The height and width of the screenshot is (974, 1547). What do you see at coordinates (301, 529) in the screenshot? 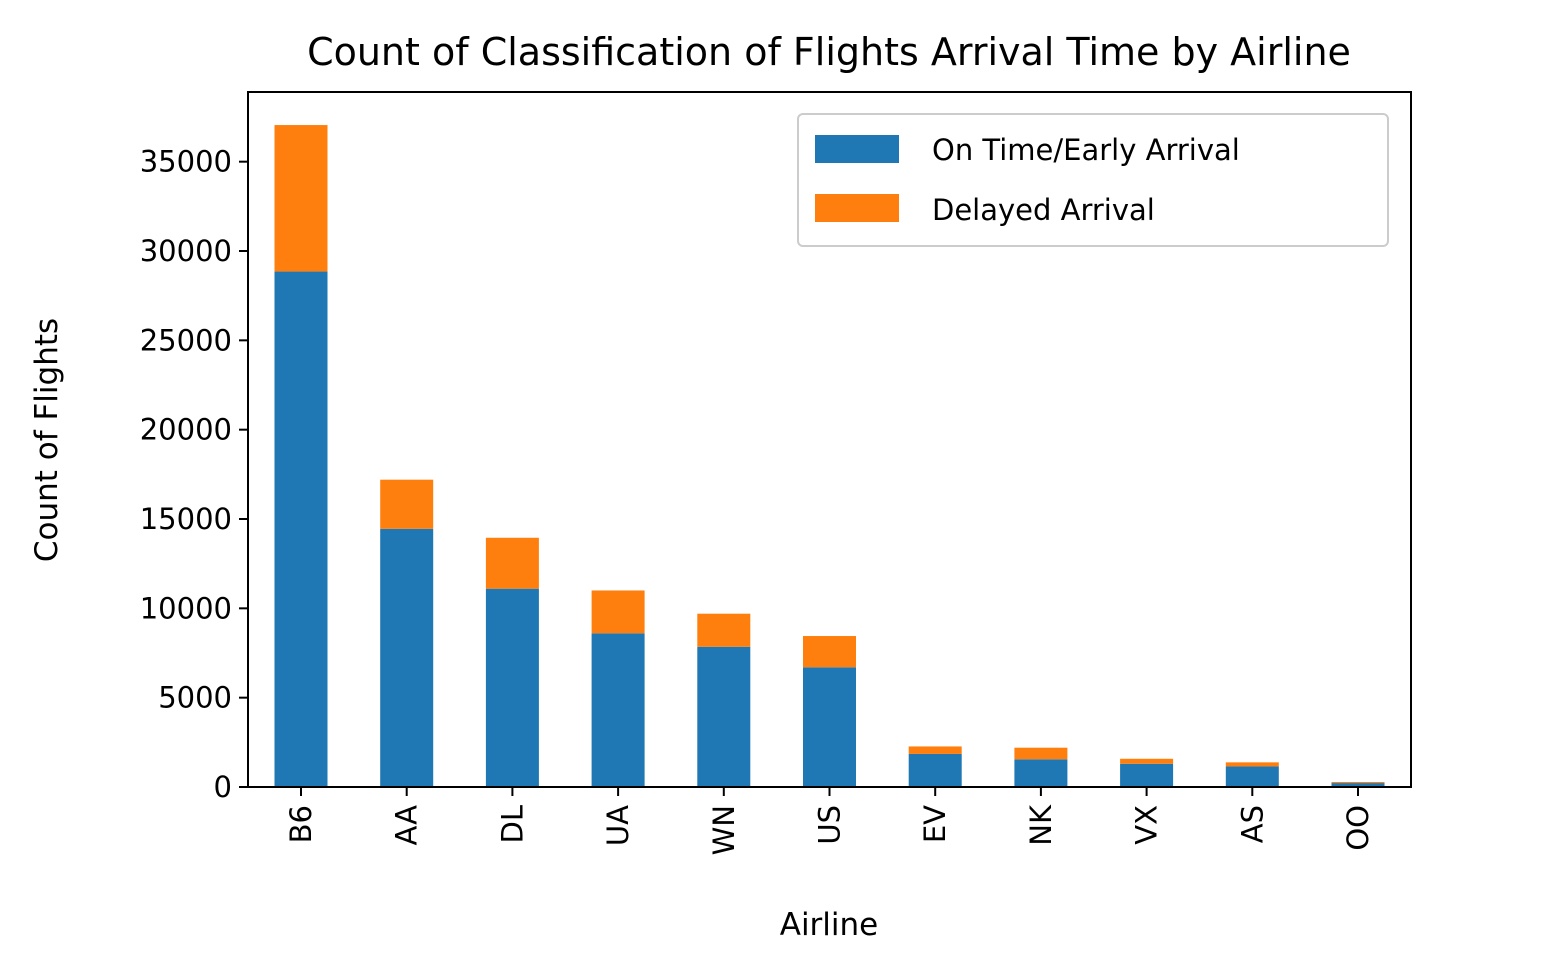
I see `bar-b6-on-time` at bounding box center [301, 529].